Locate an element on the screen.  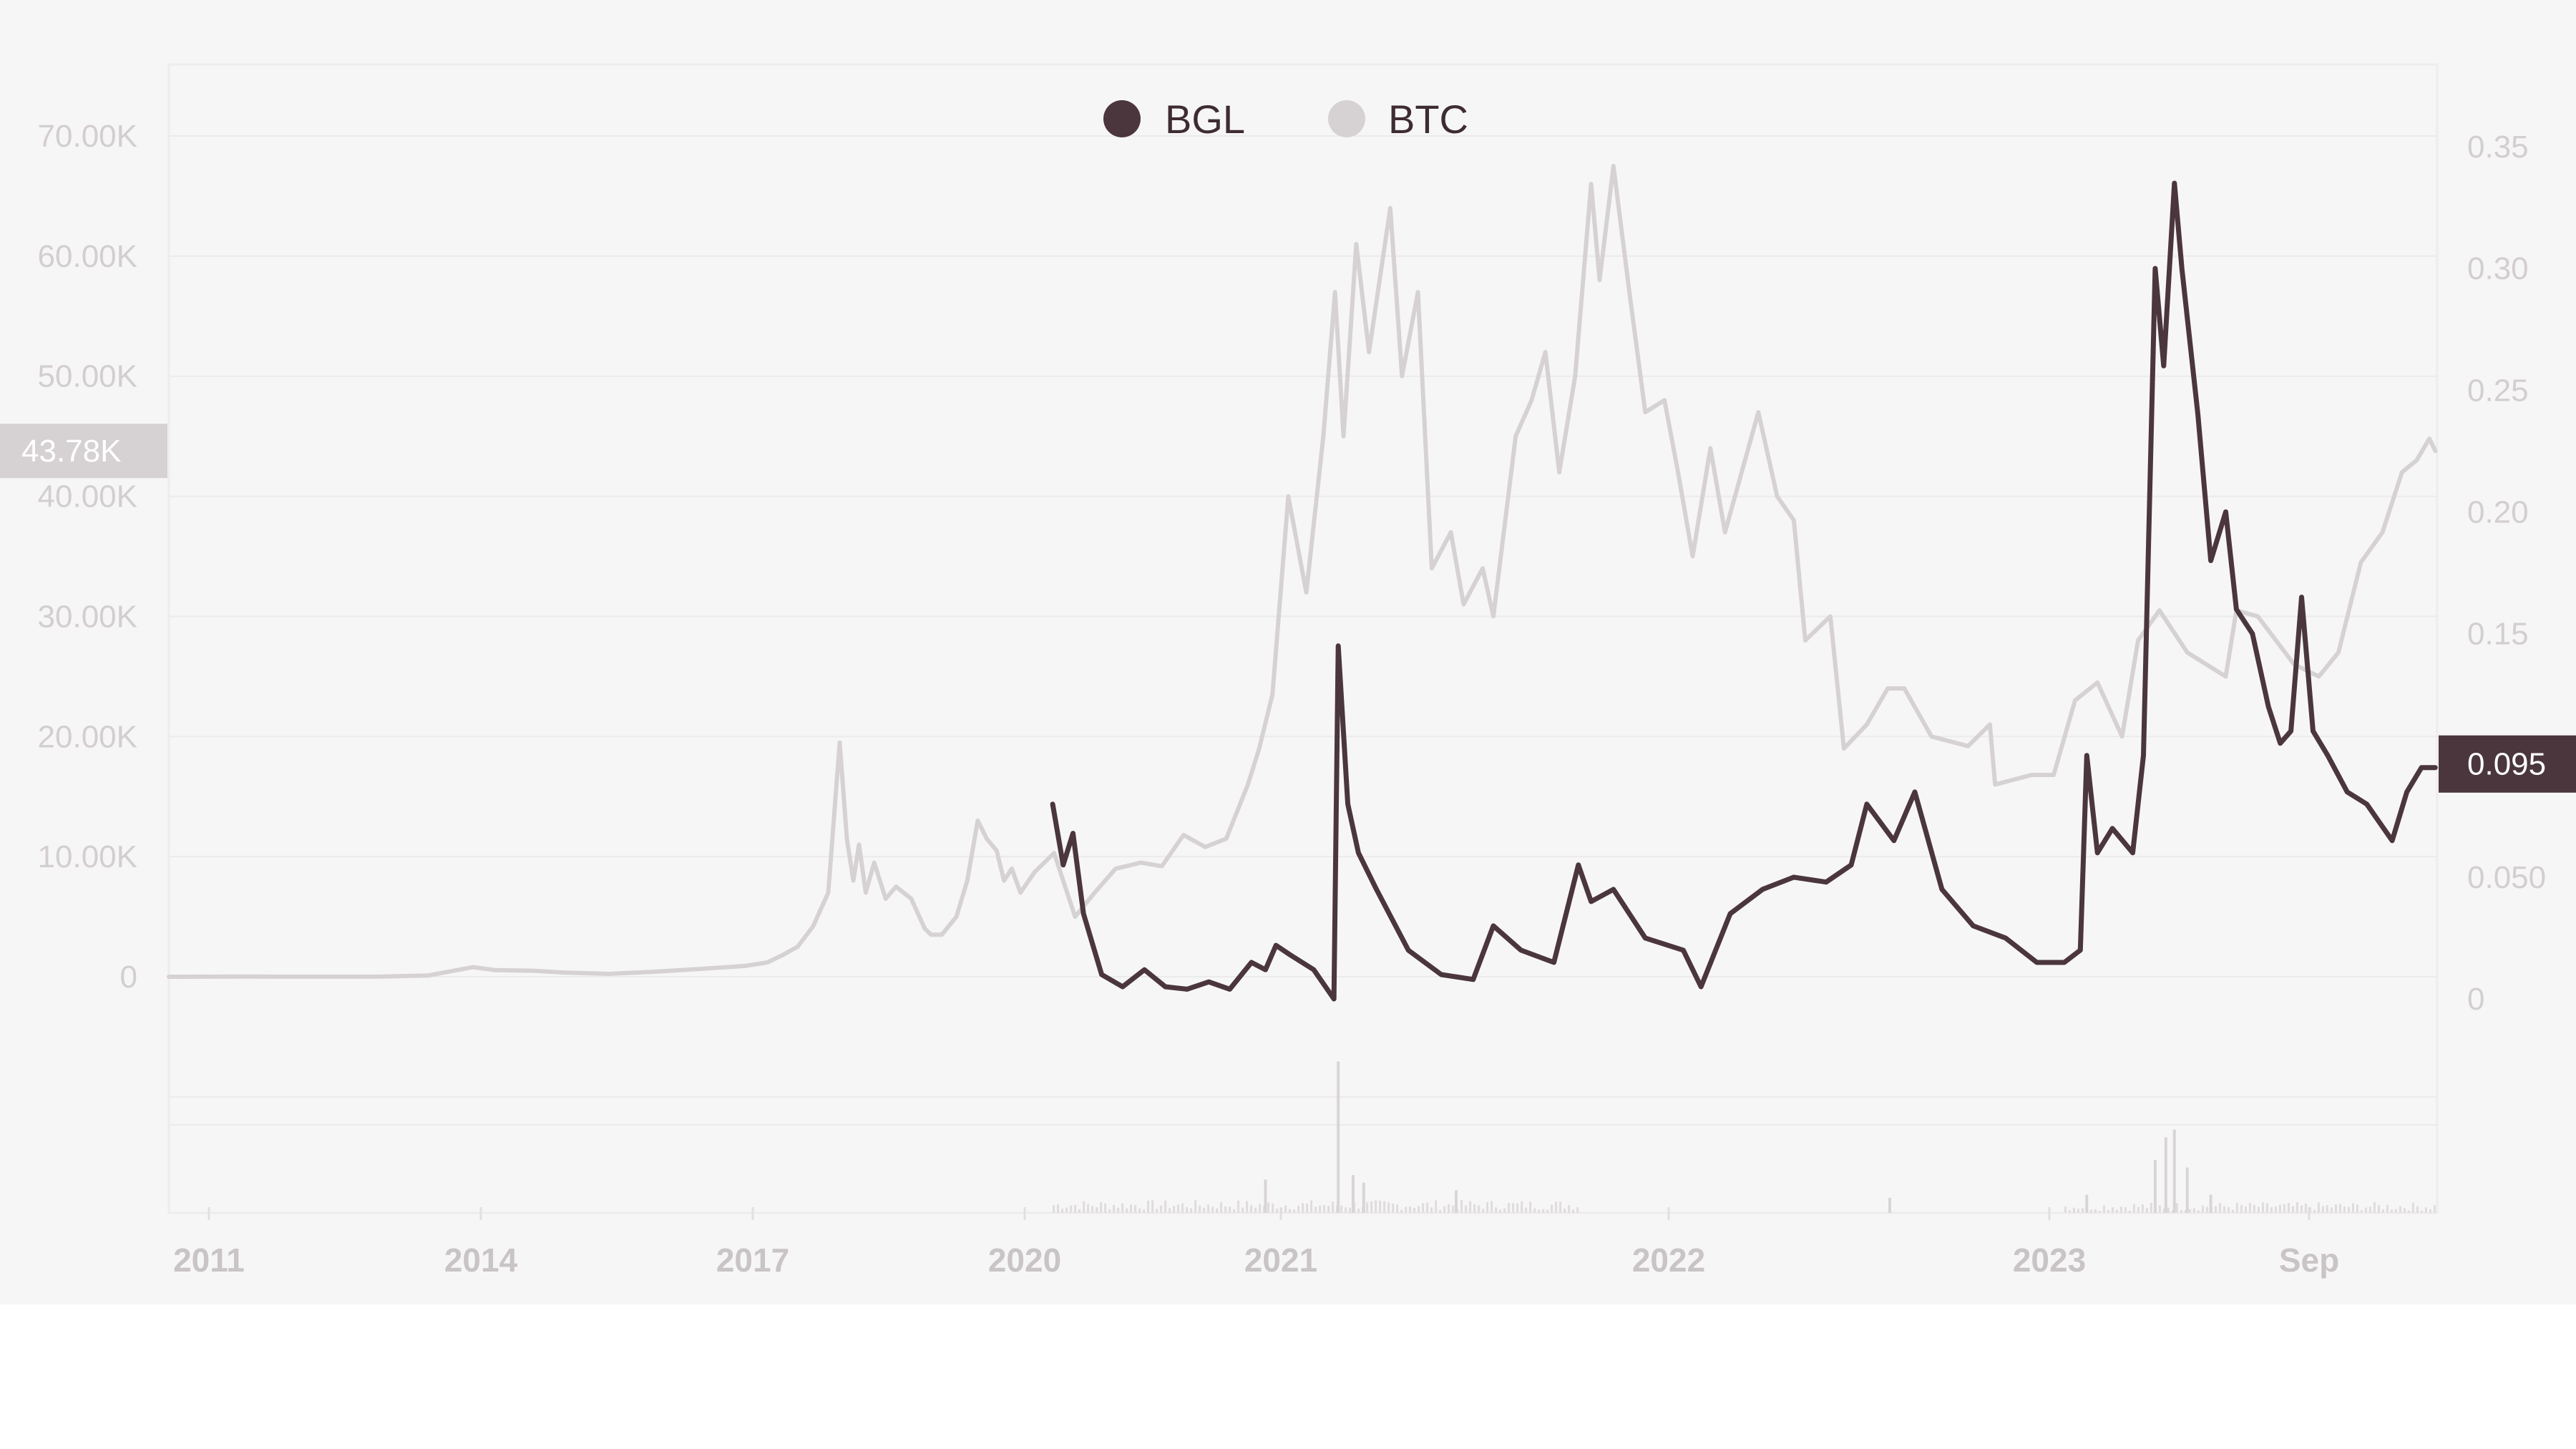
btc-current-badge is located at coordinates (83, 451).